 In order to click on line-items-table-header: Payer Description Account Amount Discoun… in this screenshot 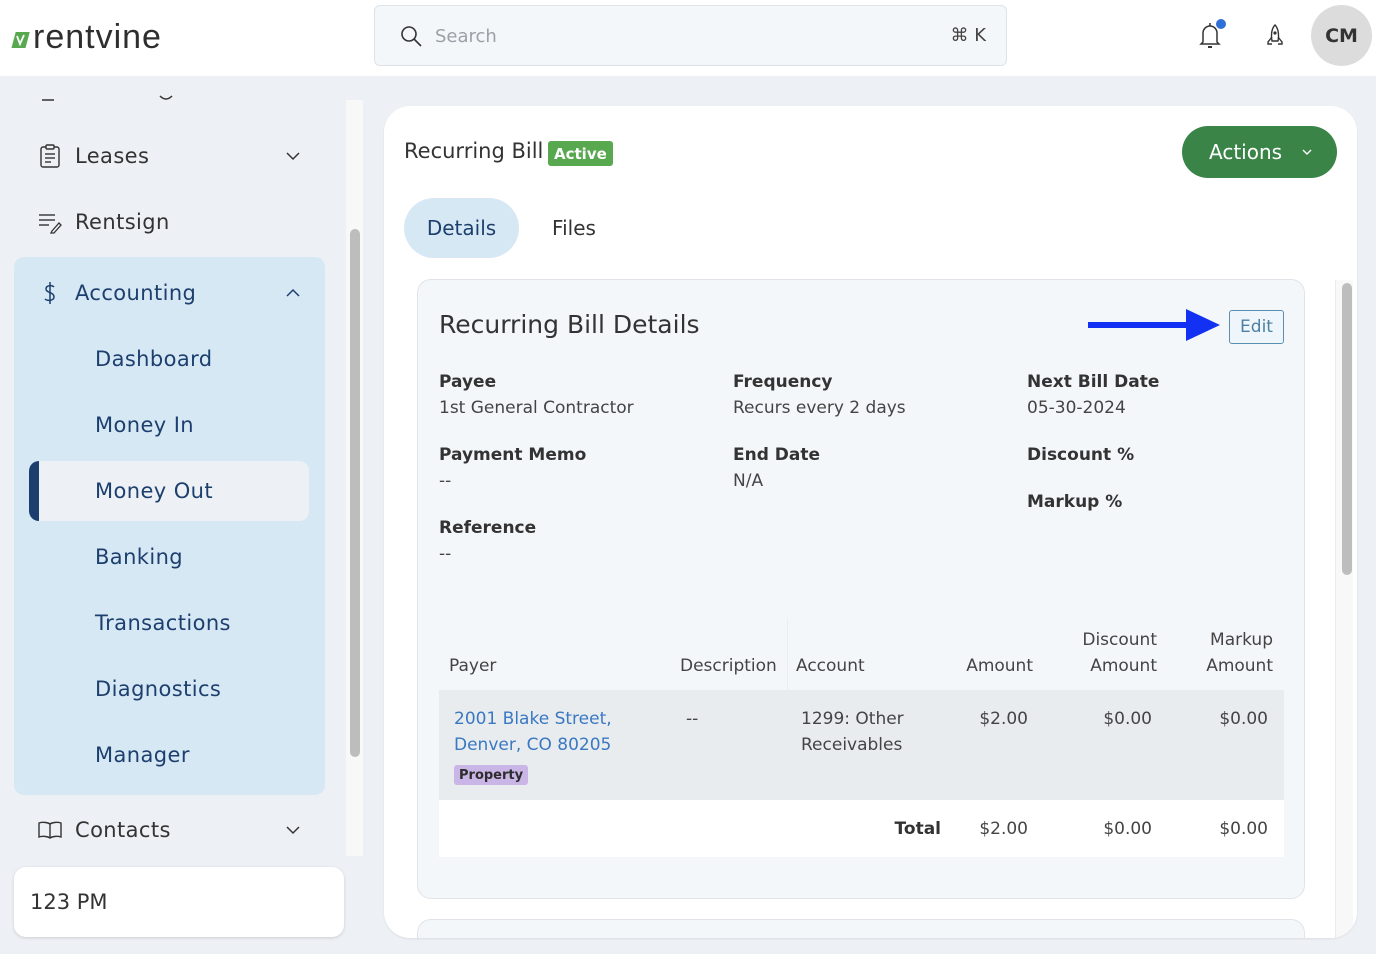, I will do `click(861, 652)`.